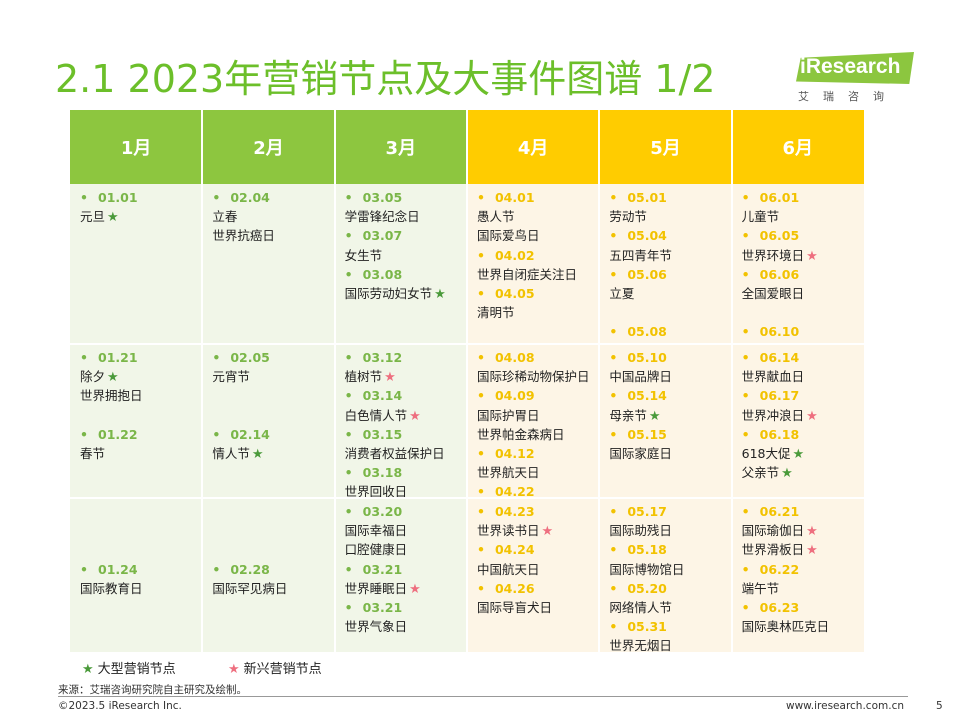 The width and height of the screenshot is (960, 720). I want to click on event-date: • 06.10, so click(803, 331).